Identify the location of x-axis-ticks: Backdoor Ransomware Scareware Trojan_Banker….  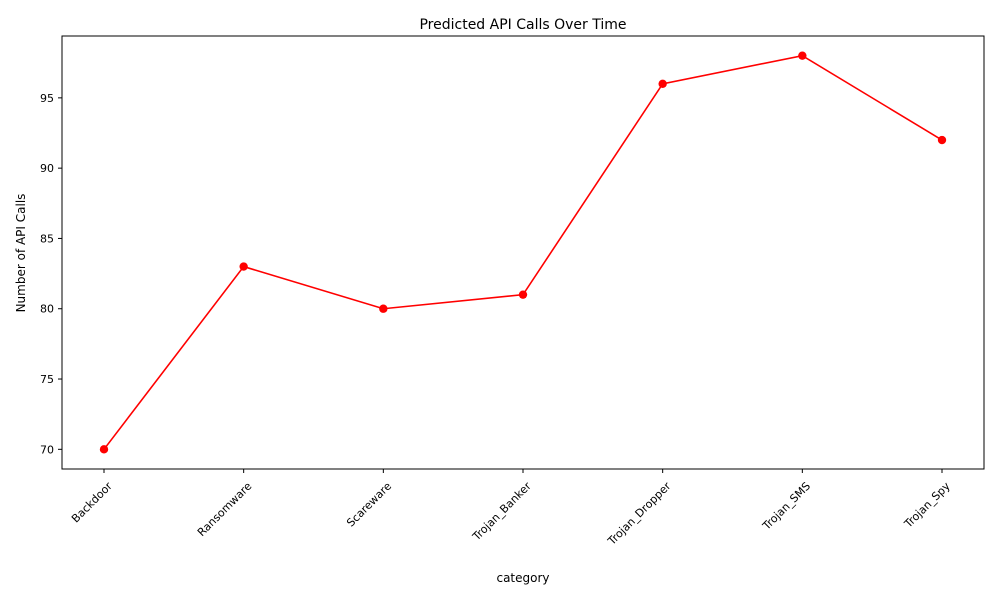
(511, 508).